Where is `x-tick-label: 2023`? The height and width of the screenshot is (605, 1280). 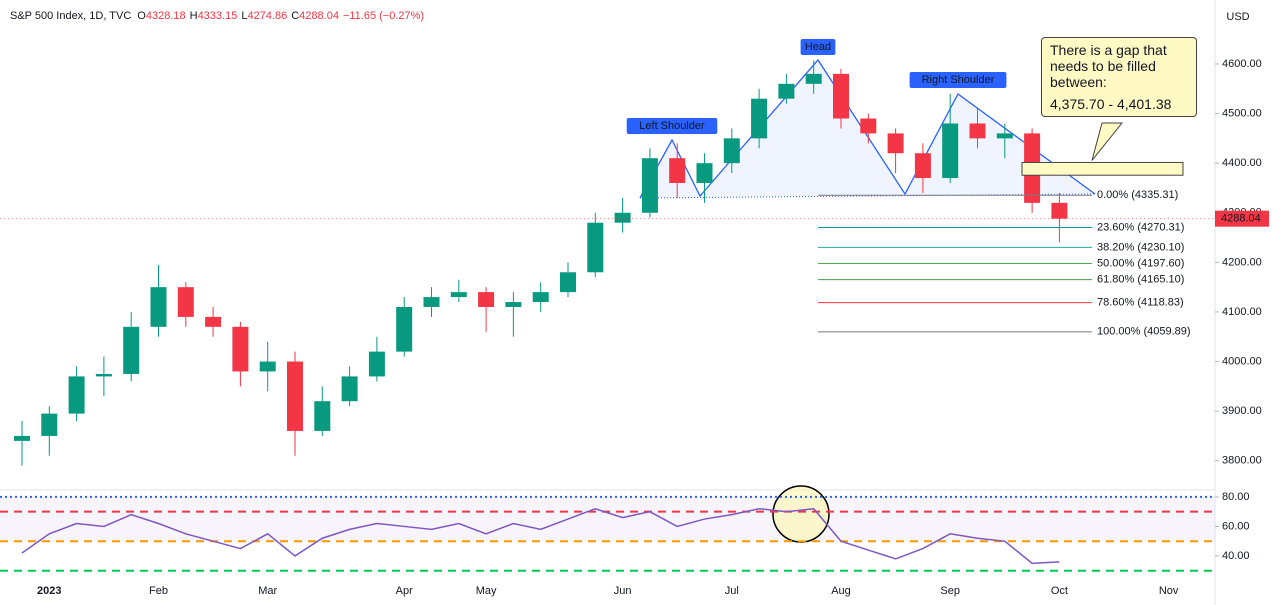
x-tick-label: 2023 is located at coordinates (49, 591).